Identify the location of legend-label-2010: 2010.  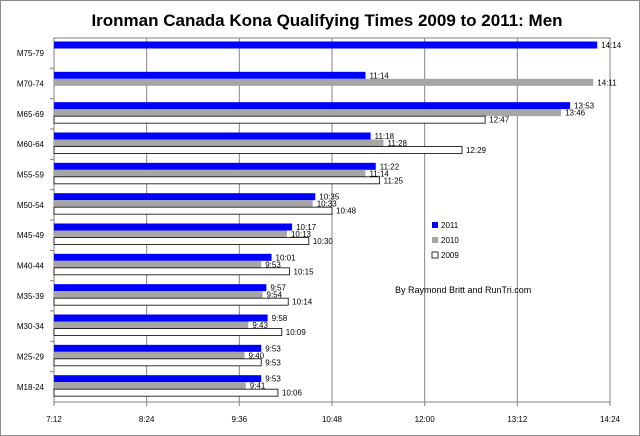
(450, 240).